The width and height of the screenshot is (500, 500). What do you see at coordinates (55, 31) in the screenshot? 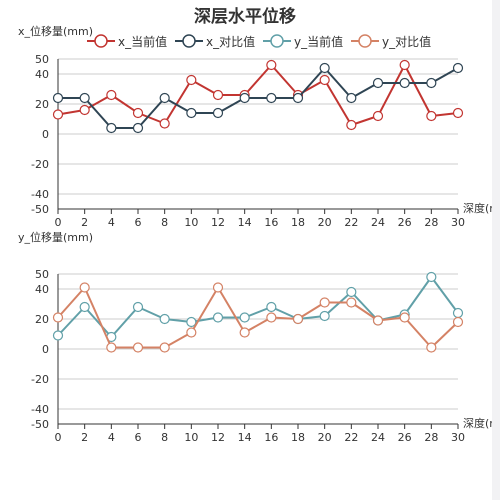
I see `y-axis-label: x_位移量(mm)` at bounding box center [55, 31].